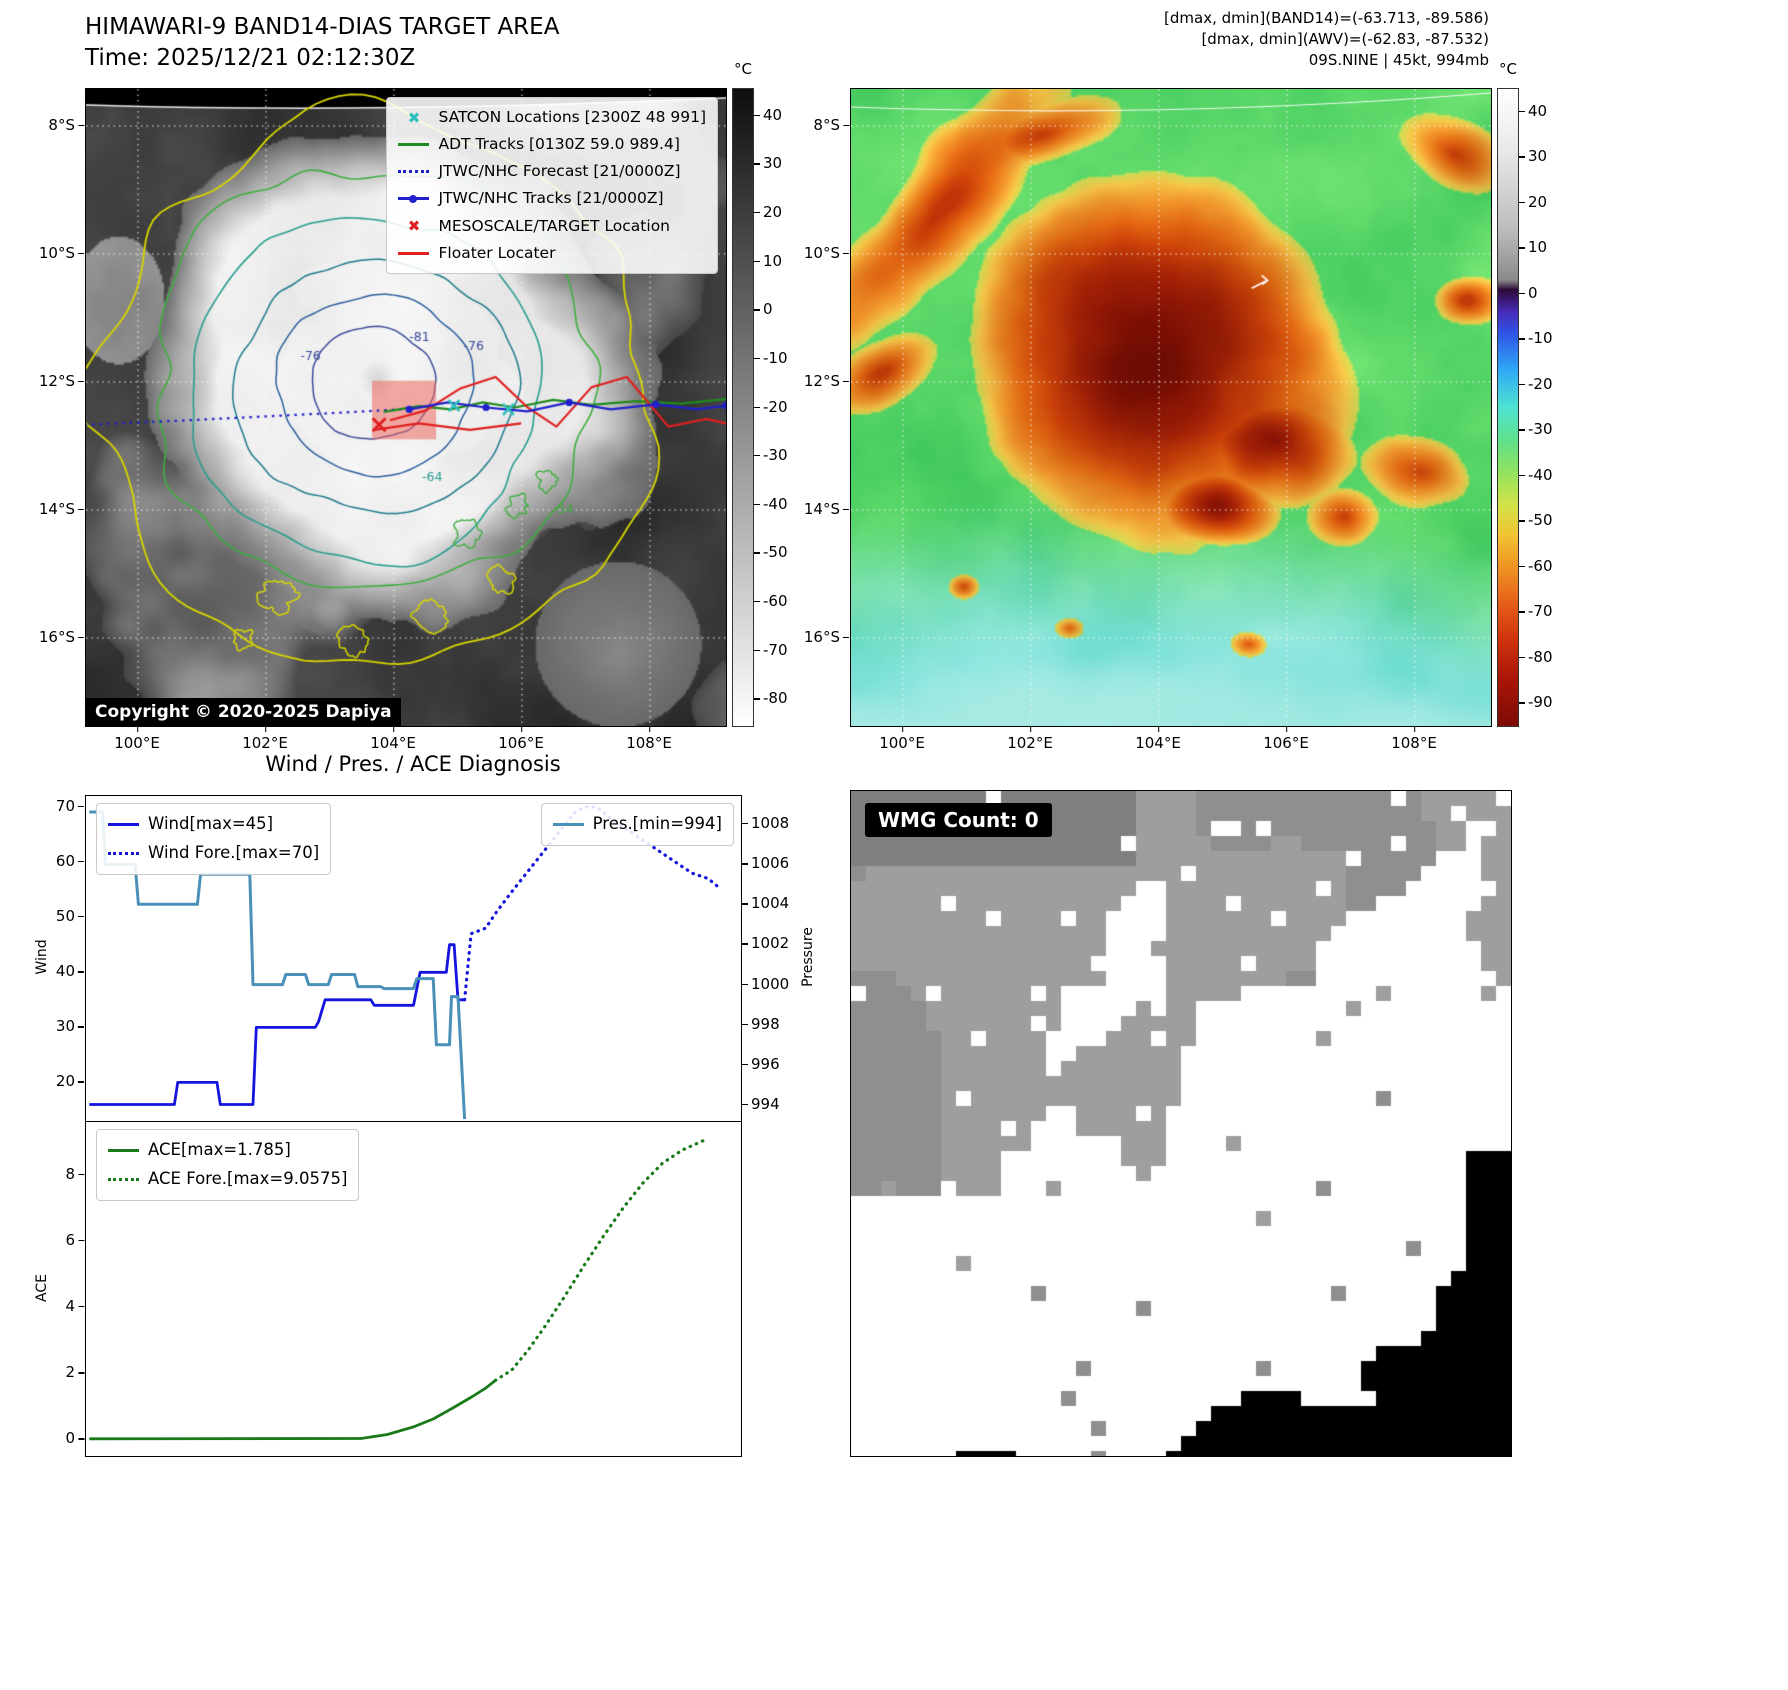 The width and height of the screenshot is (1788, 1690). Describe the element at coordinates (831, 125) in the screenshot. I see `awv-lat-tick: 8°S` at that location.